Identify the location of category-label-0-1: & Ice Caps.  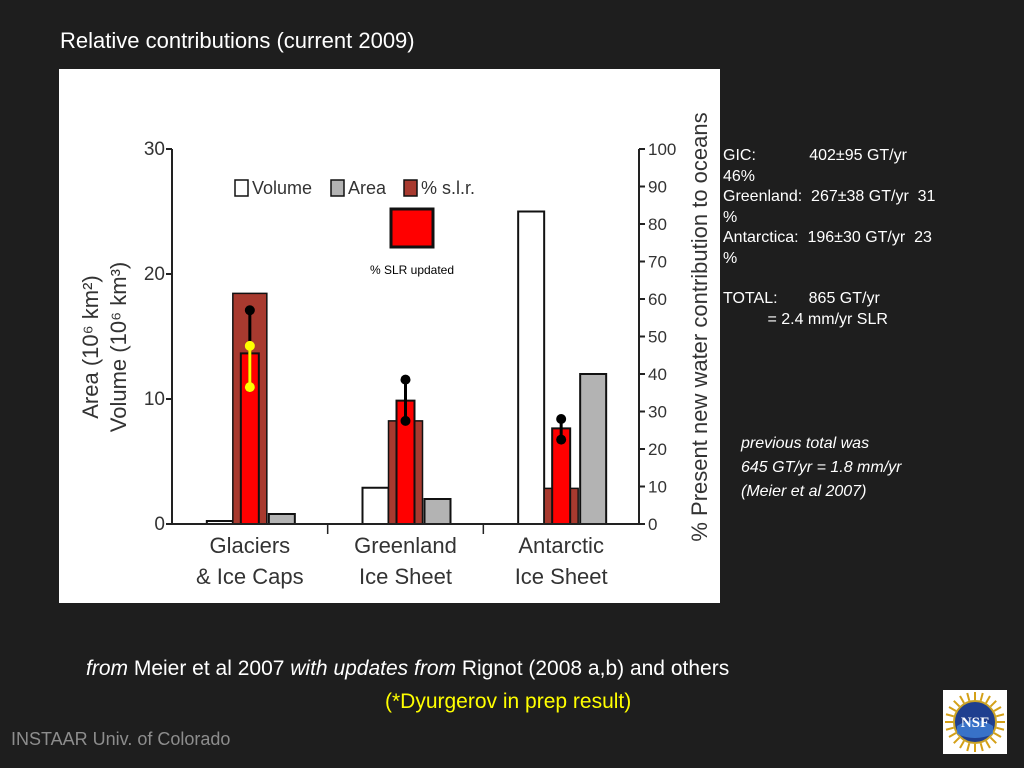
(250, 576).